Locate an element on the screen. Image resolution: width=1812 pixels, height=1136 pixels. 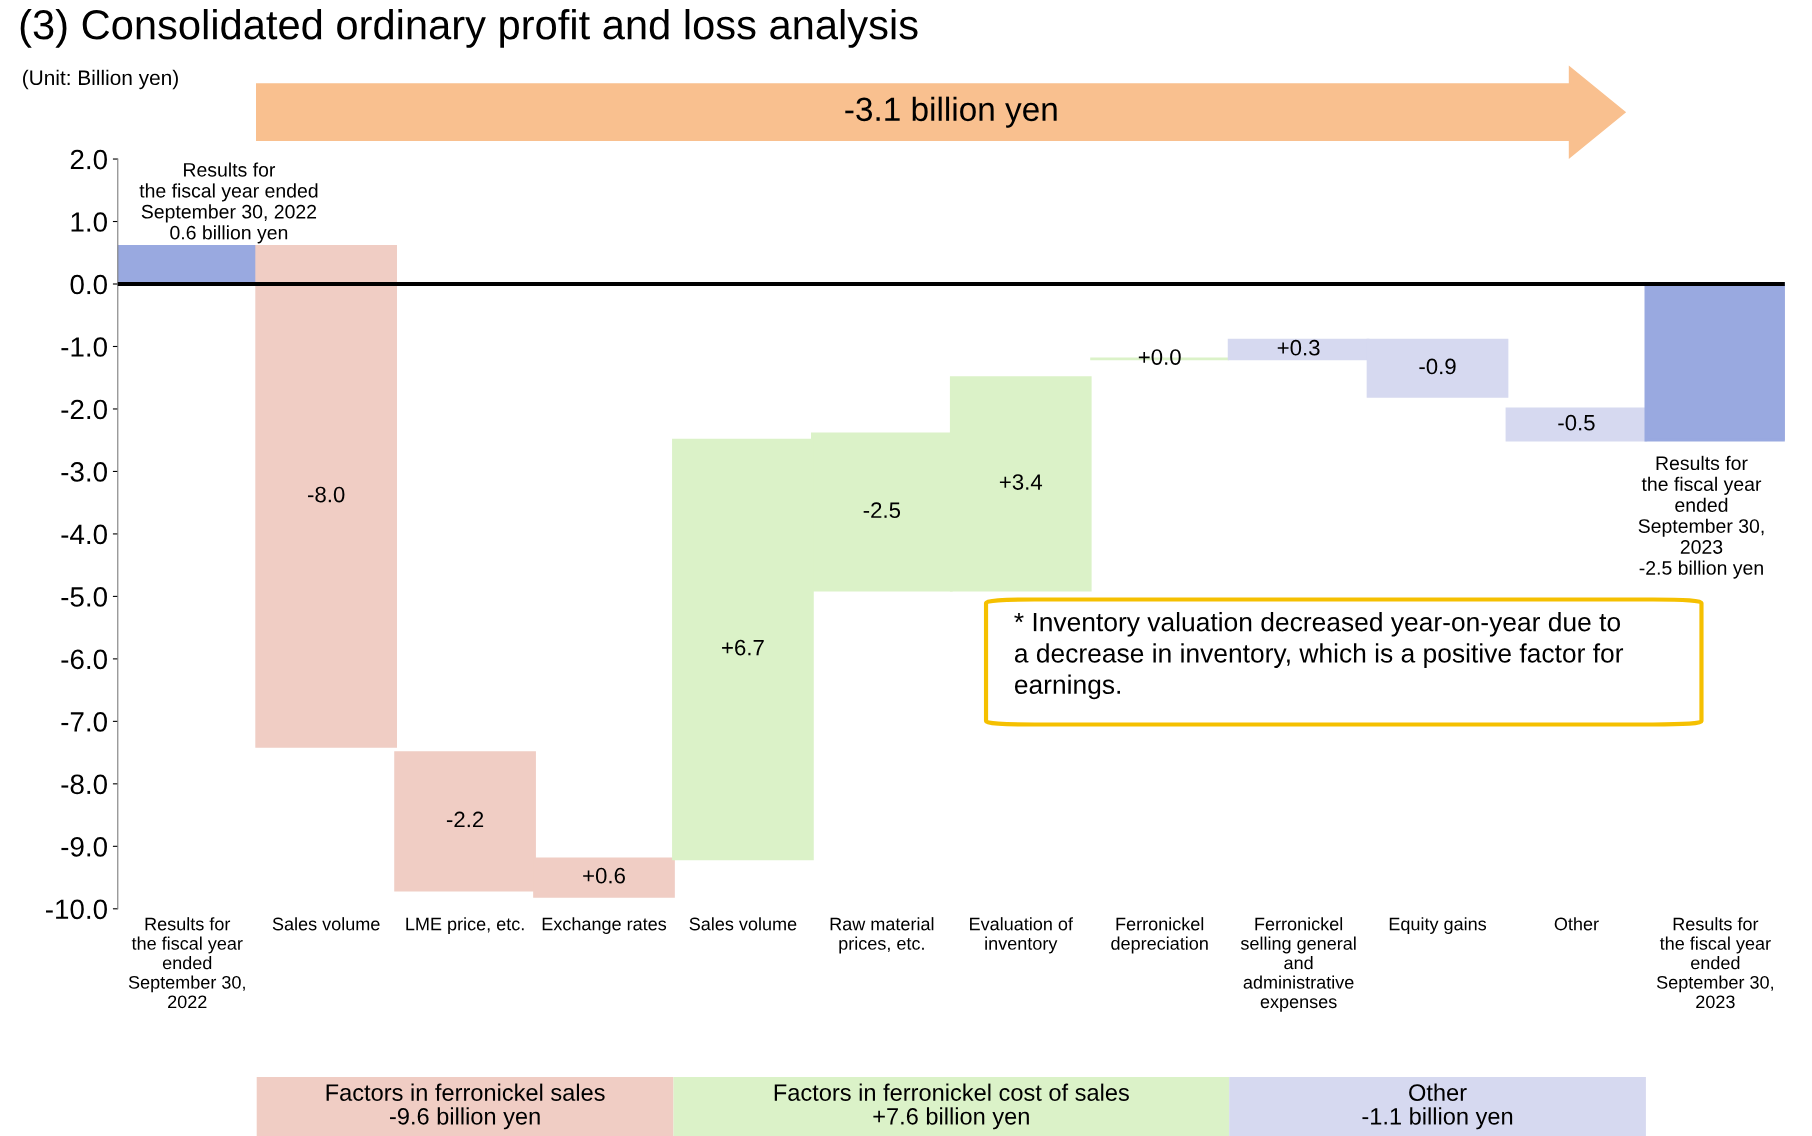
x-tick-label: Other is located at coordinates (1576, 924).